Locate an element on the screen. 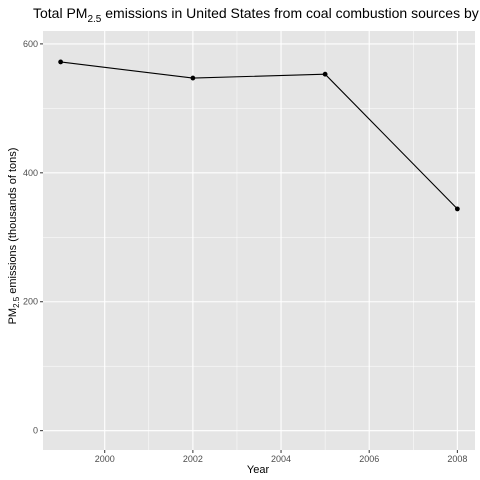 The height and width of the screenshot is (480, 480). chart-title-before: Total PM is located at coordinates (60, 13).